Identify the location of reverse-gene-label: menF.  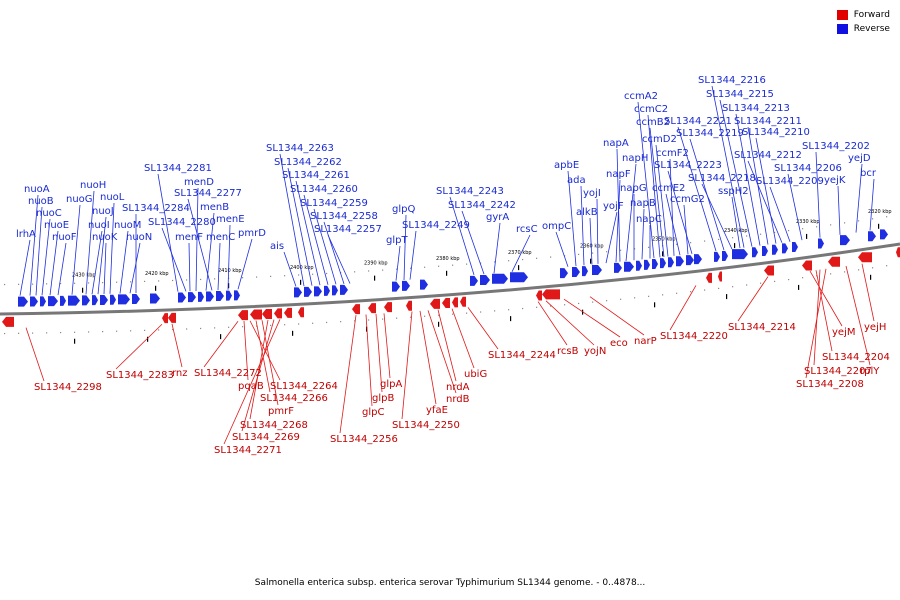
(189, 237).